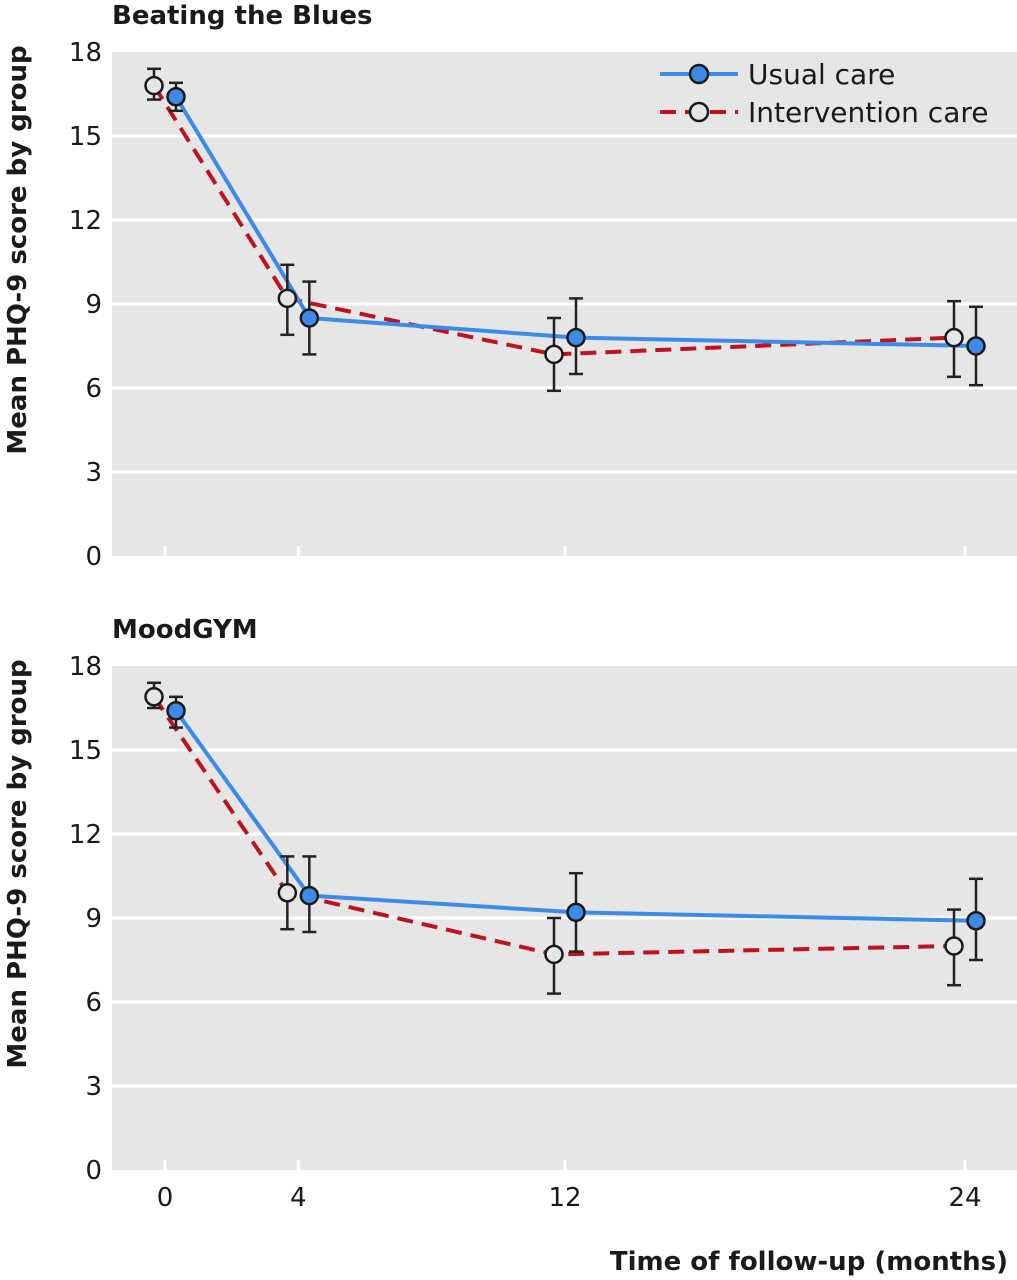 Image resolution: width=1017 pixels, height=1280 pixels. Describe the element at coordinates (185, 630) in the screenshot. I see `panel-title-moodgym: MoodGYM` at that location.